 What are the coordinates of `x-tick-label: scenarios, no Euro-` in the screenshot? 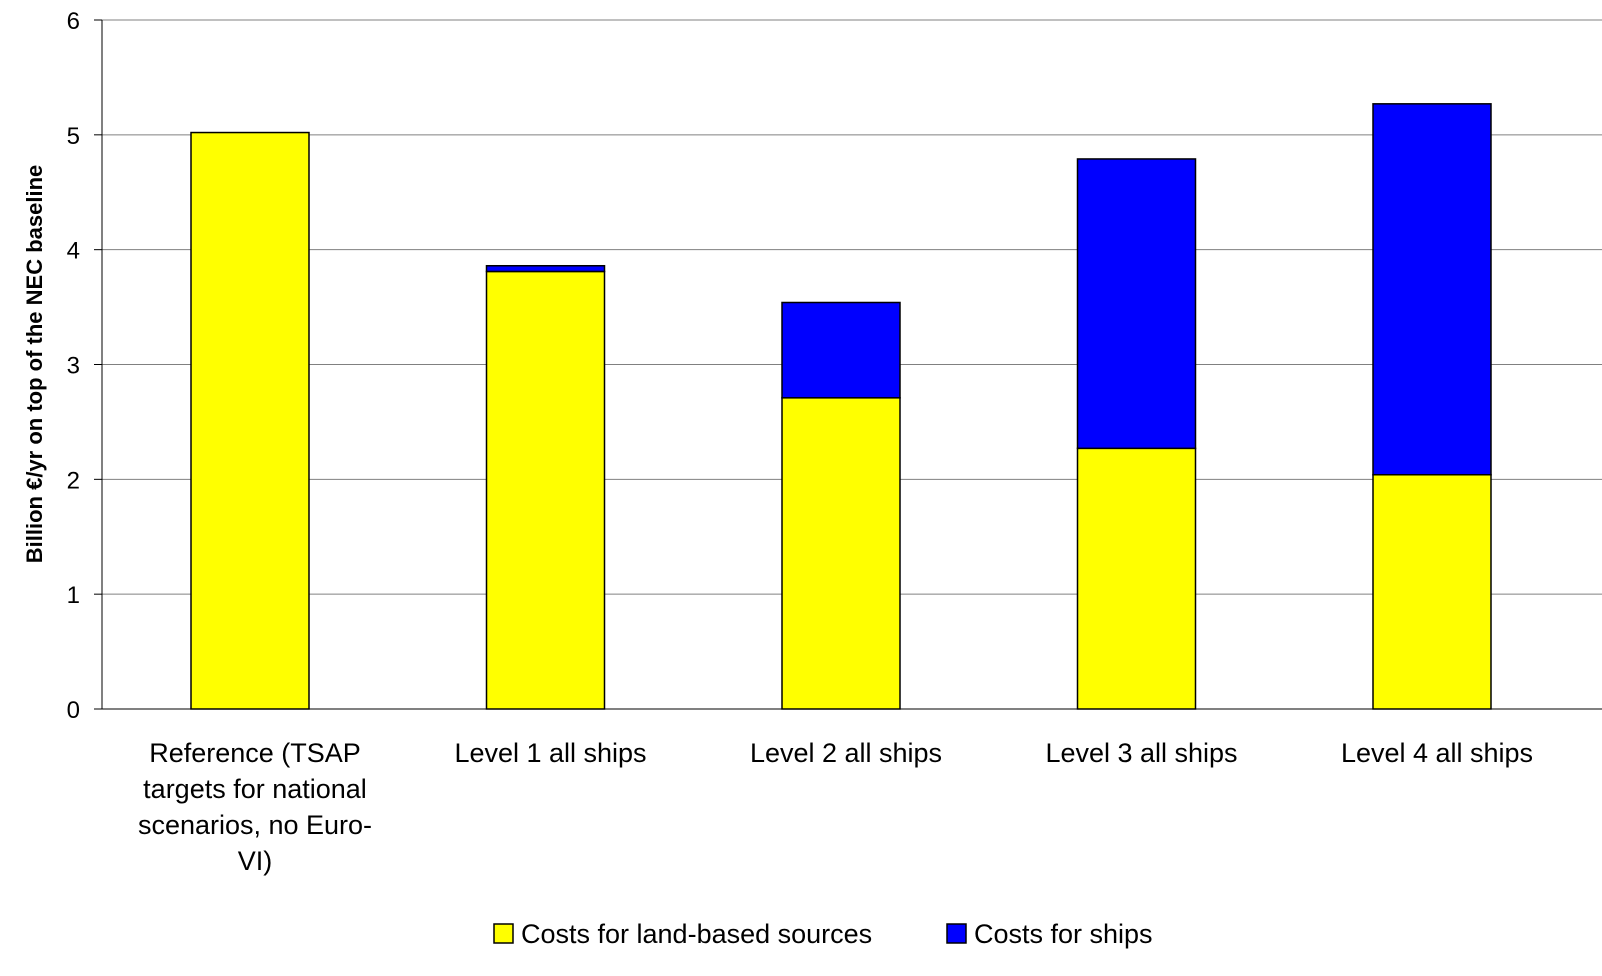 It's located at (255, 825).